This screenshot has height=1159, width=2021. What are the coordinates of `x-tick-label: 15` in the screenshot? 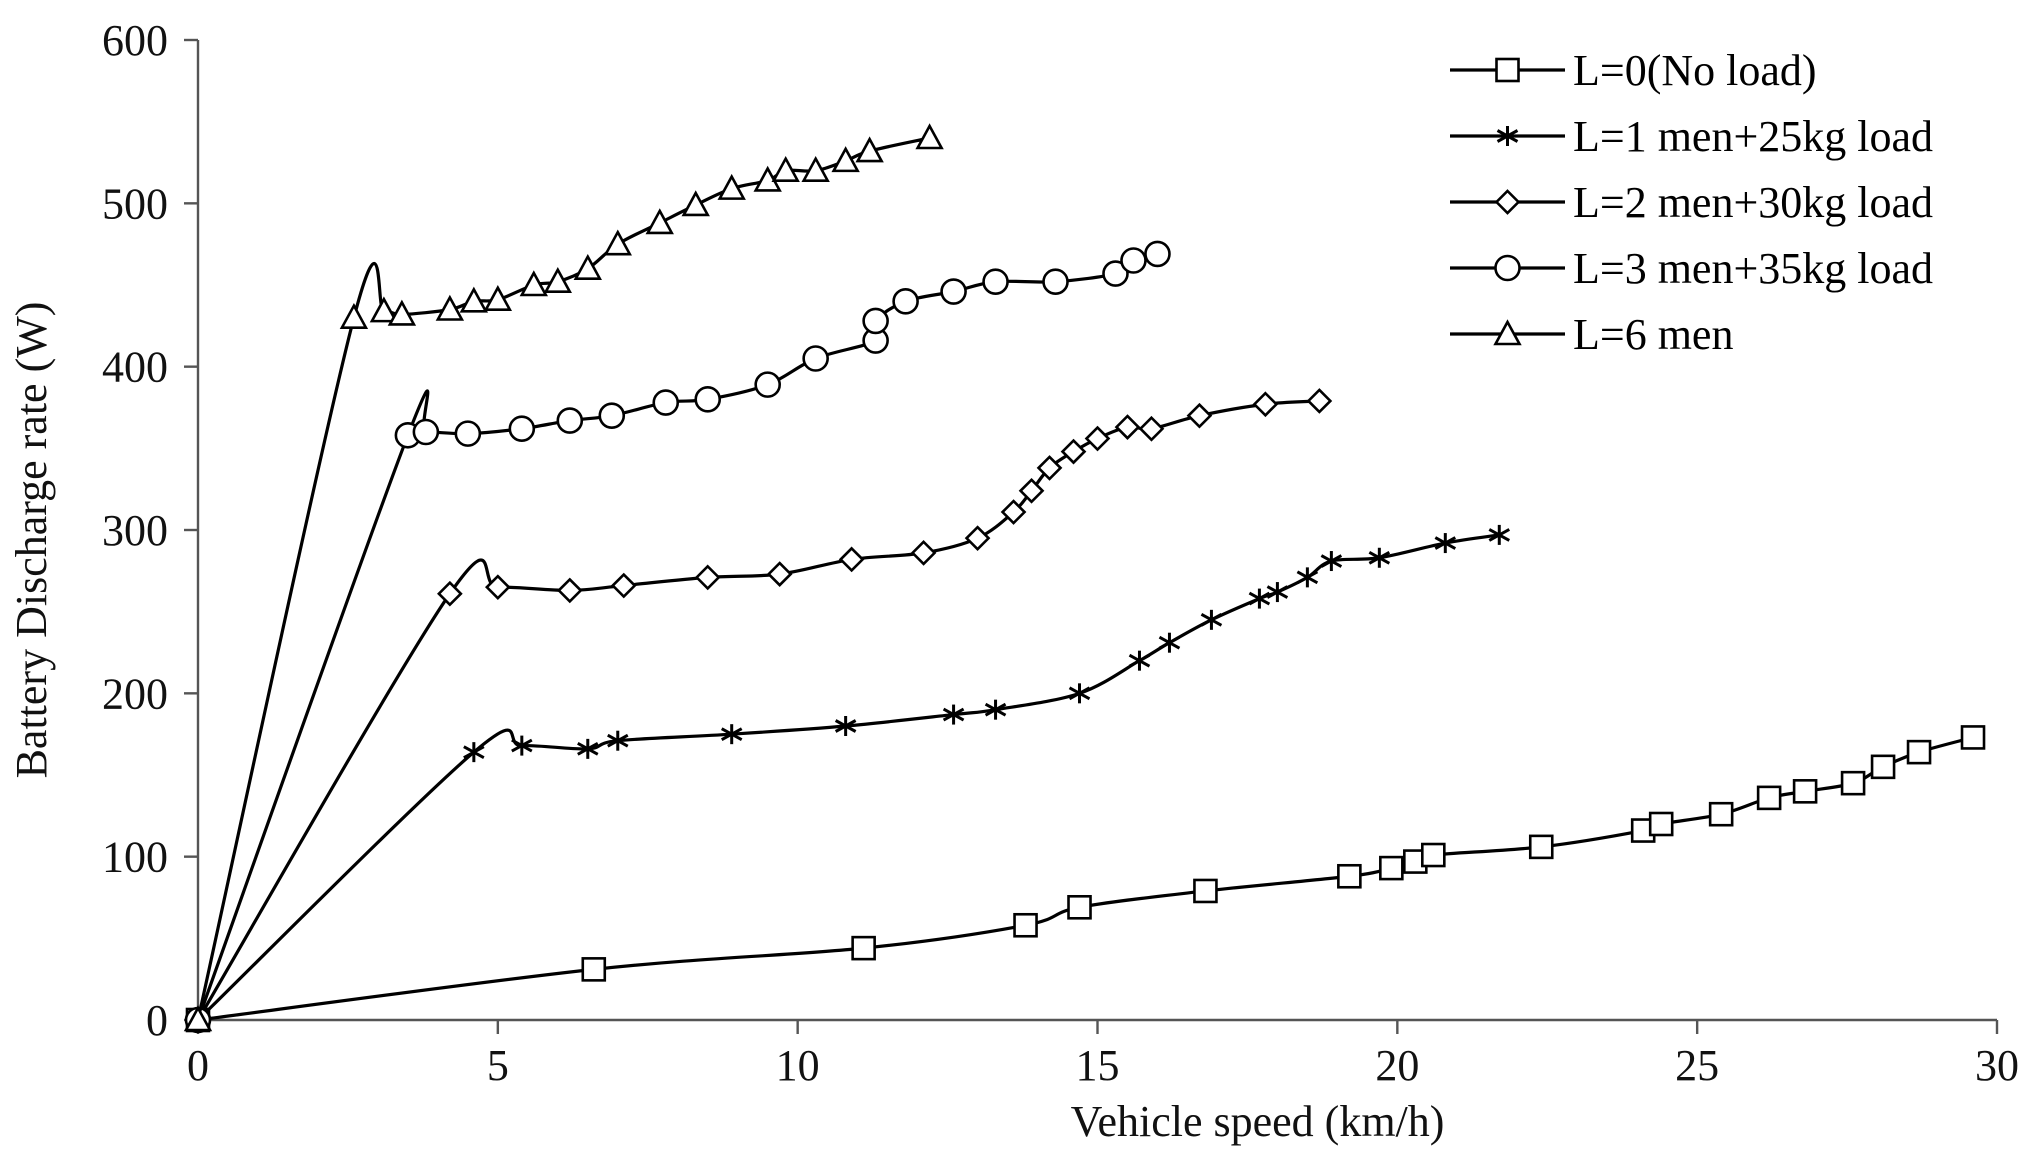 It's located at (1098, 1065).